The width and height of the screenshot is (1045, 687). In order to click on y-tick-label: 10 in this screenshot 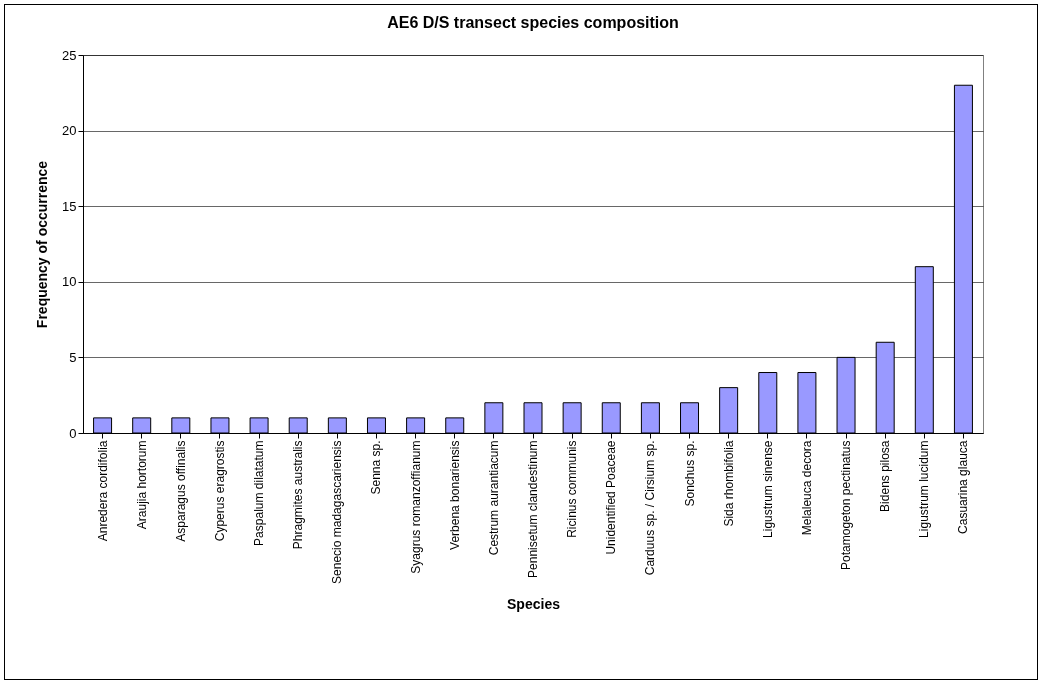, I will do `click(69, 282)`.